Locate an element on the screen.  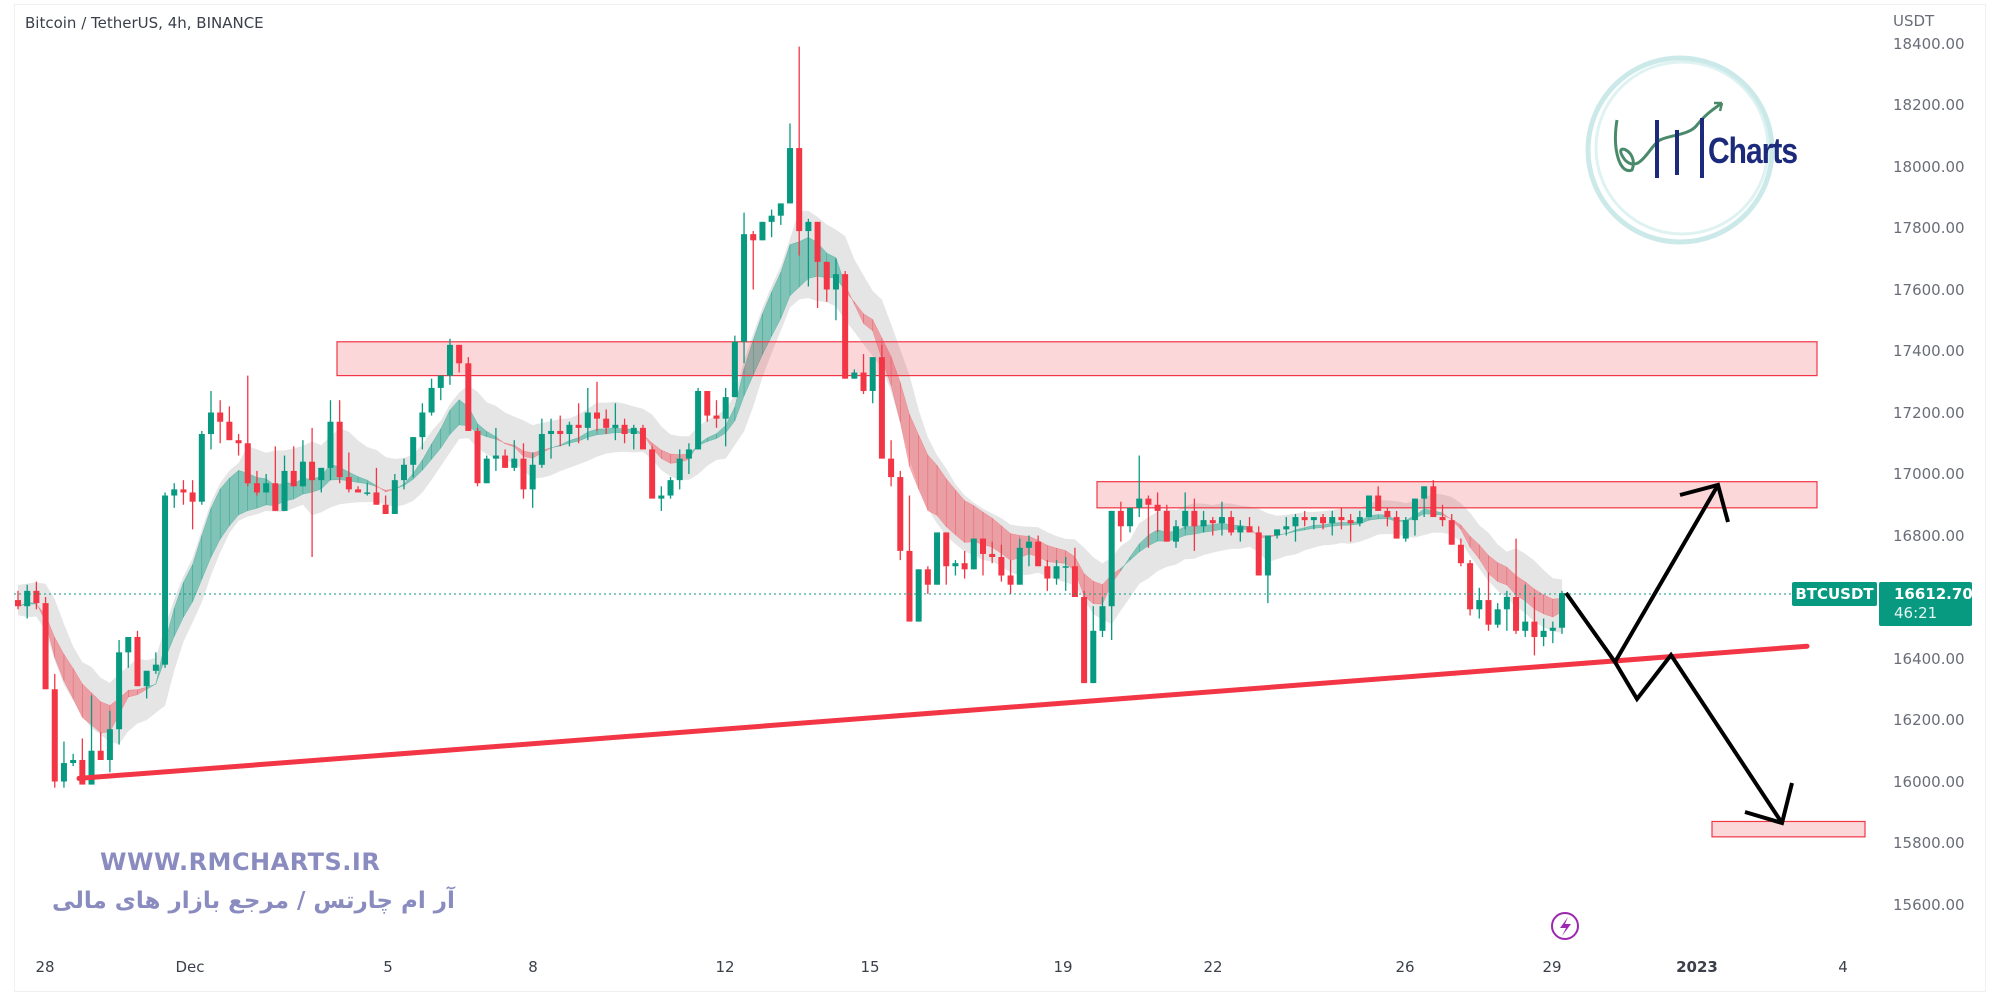
last-price-tag: 16612.70 46:21 is located at coordinates (1926, 604).